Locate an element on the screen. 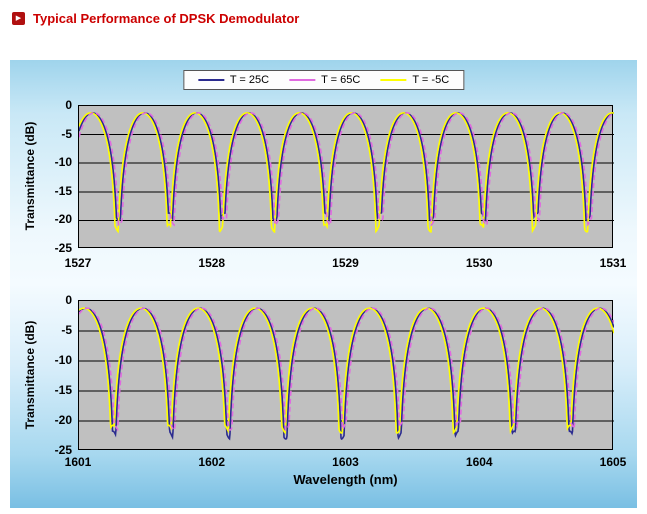  legend-item: T = 65C is located at coordinates (324, 80).